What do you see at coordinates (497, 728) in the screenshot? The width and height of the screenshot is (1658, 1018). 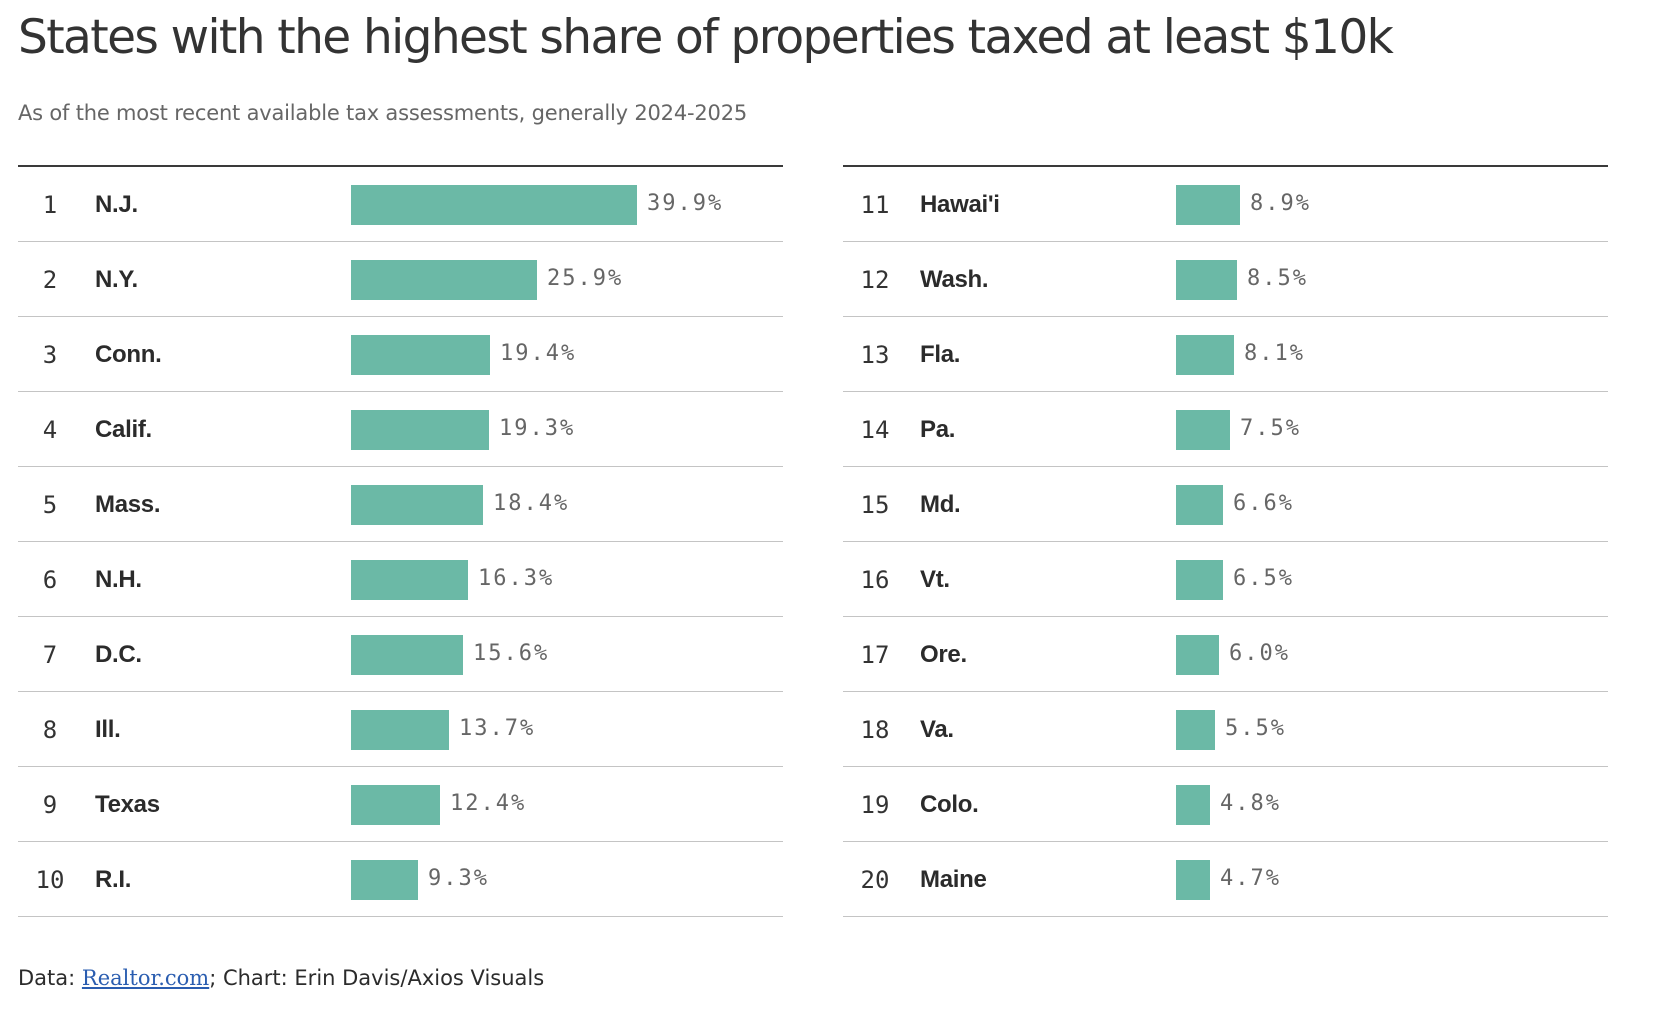 I see `value-label: 13.7%` at bounding box center [497, 728].